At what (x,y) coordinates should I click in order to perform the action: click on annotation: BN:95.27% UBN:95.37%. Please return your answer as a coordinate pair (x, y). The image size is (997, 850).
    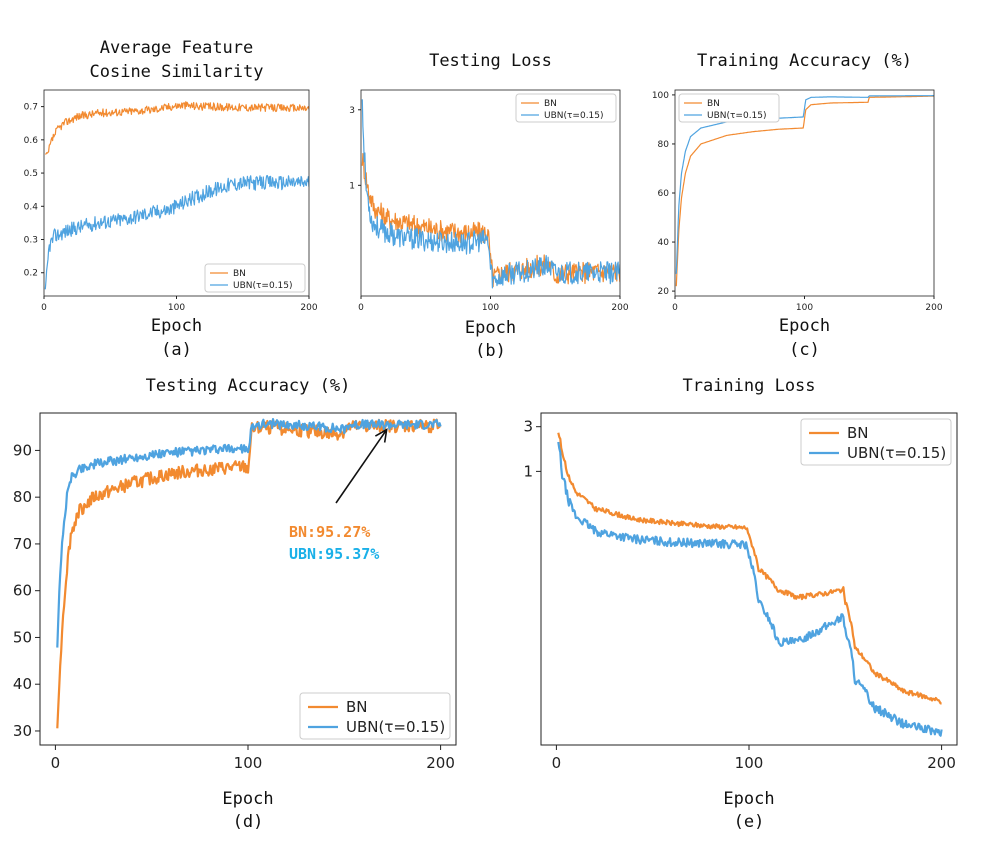
    Looking at the image, I should click on (338, 495).